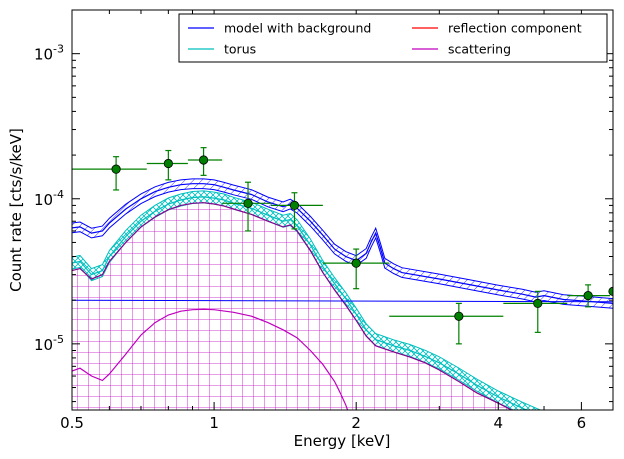  What do you see at coordinates (16, 210) in the screenshot?
I see `y-axis-label: Count rate [cts/s/keV]` at bounding box center [16, 210].